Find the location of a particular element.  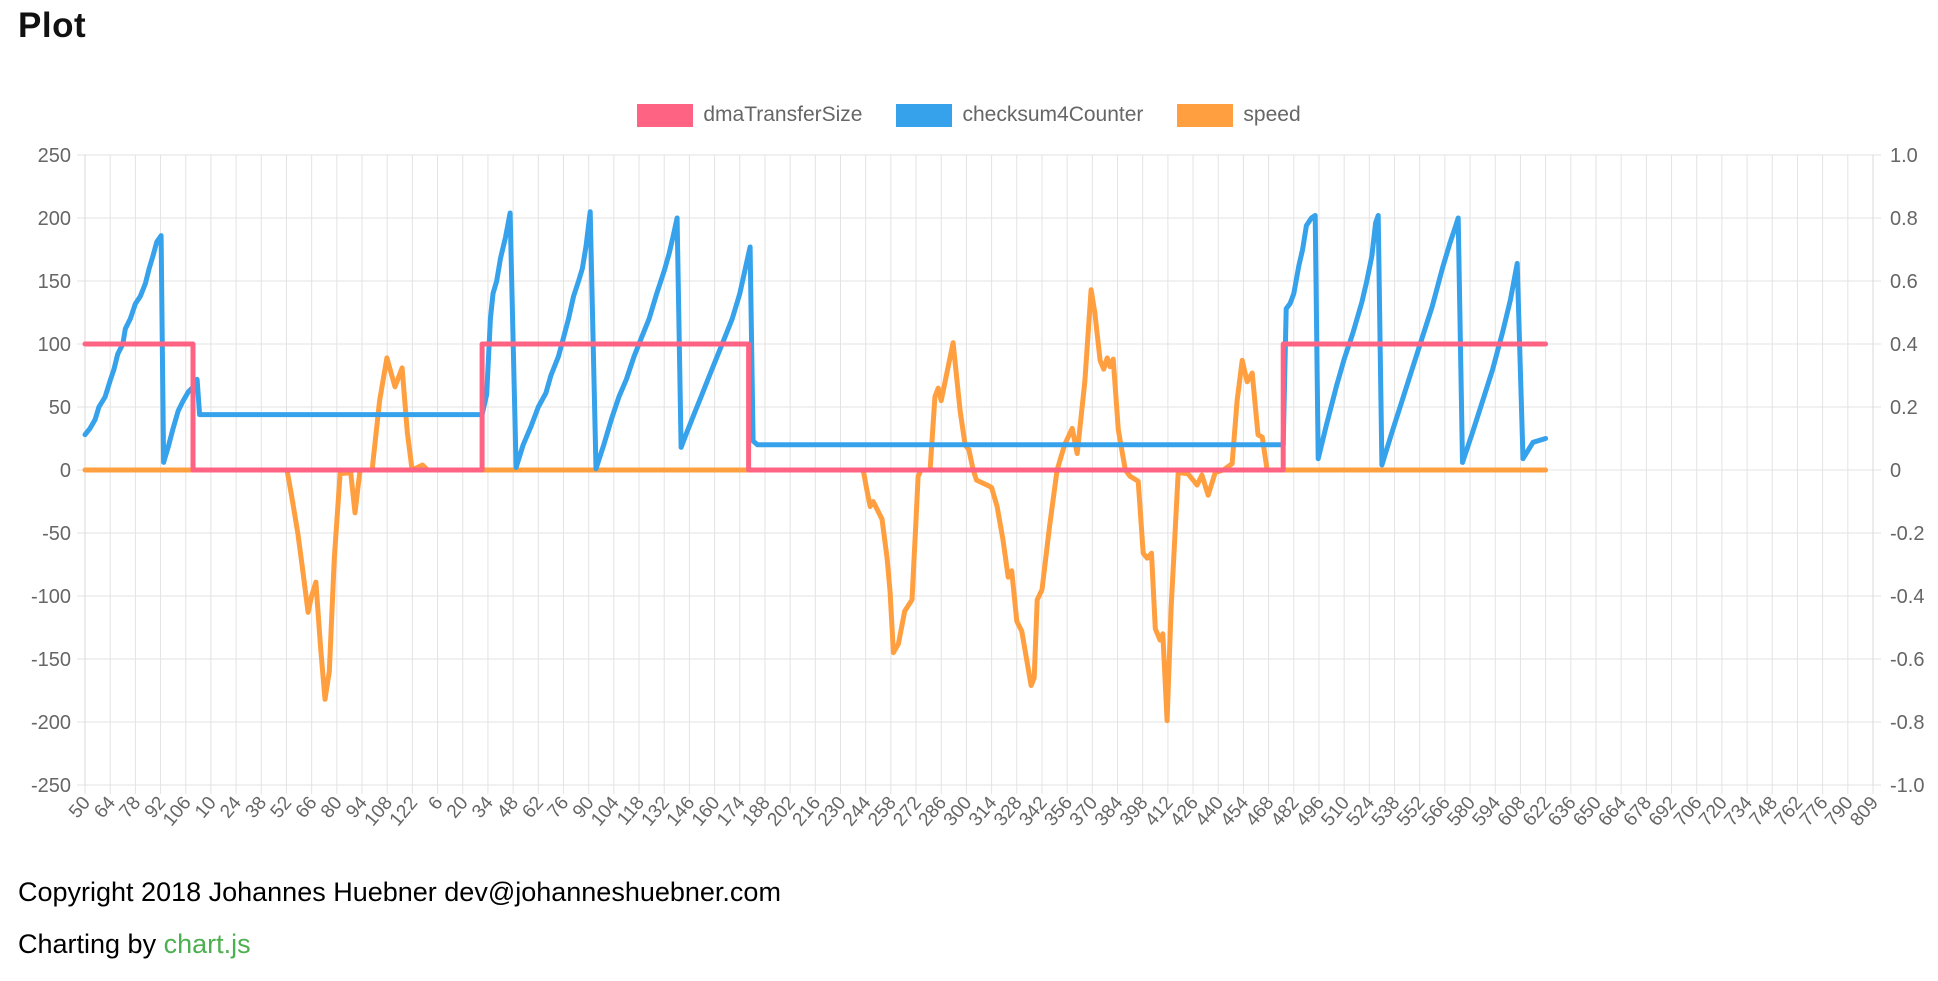

y-tick-label-right: -0.8 is located at coordinates (1907, 723).